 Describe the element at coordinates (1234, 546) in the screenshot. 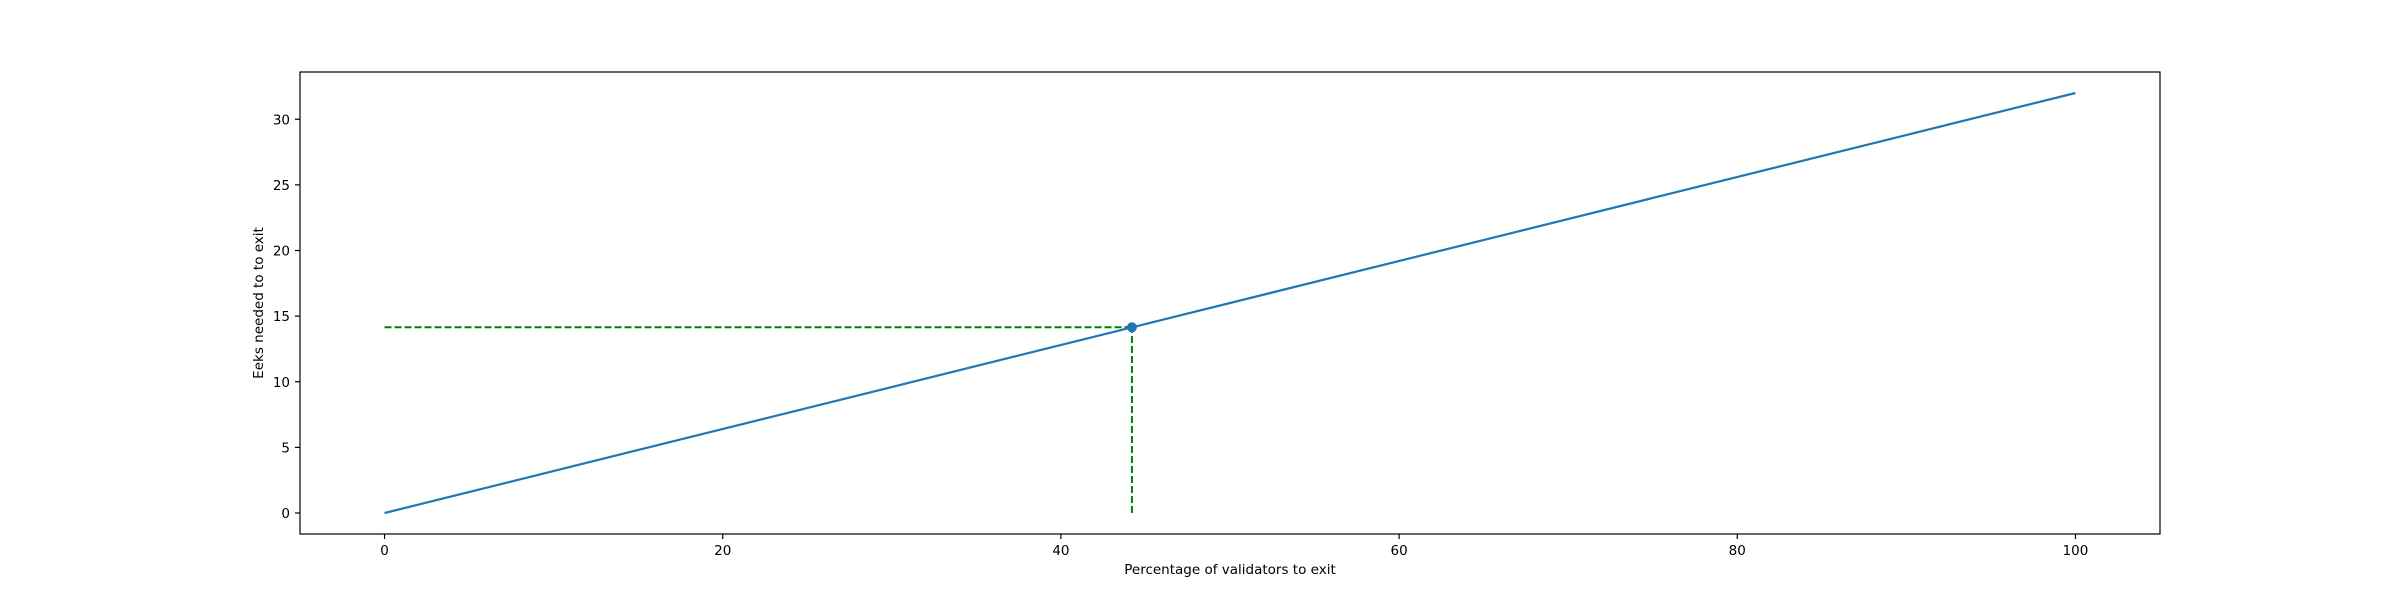

I see `x-axis: 0 20 40 60 80 100` at that location.